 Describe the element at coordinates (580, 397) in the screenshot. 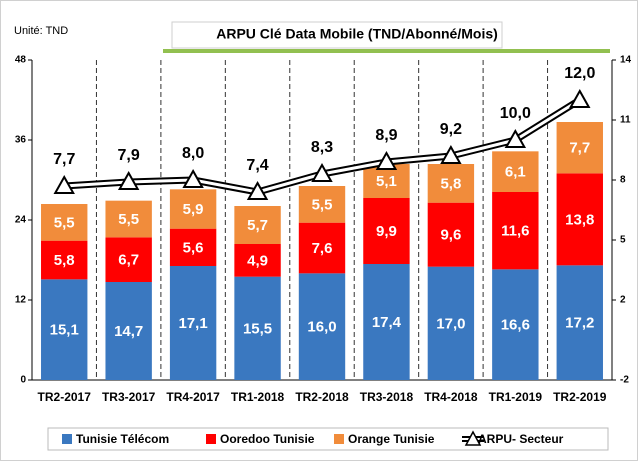

I see `x-tick-label: TR2-2019` at that location.